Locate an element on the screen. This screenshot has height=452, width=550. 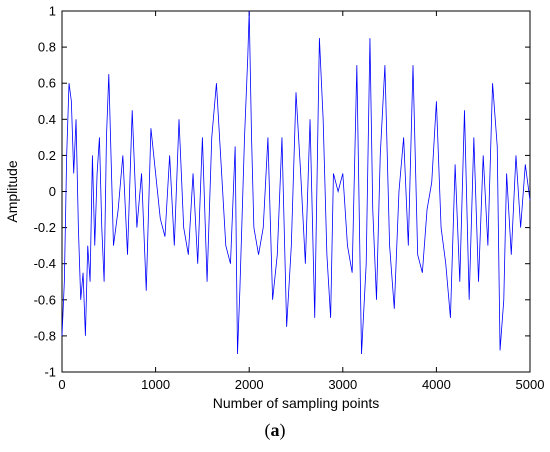
y-tick-label: 0.4 is located at coordinates (47, 119).